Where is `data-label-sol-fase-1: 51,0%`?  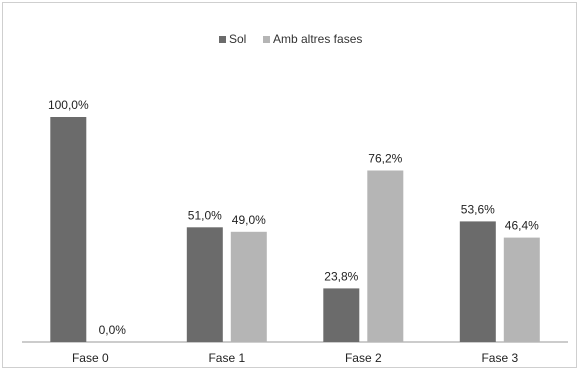
data-label-sol-fase-1: 51,0% is located at coordinates (205, 215).